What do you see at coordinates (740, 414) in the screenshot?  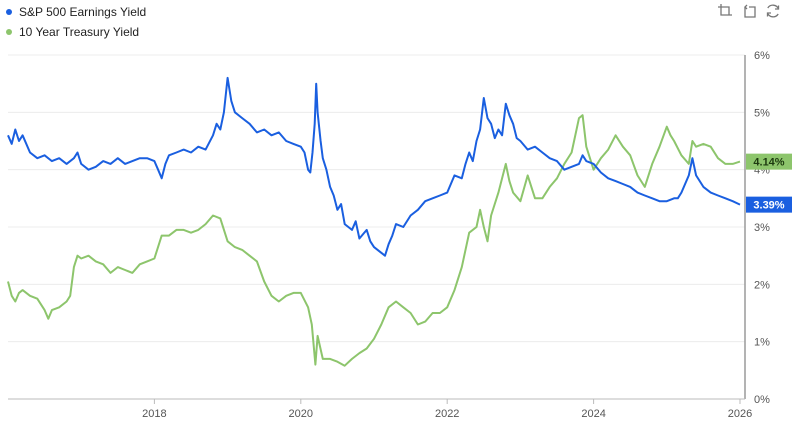 I see `x-tick-label: 2026` at bounding box center [740, 414].